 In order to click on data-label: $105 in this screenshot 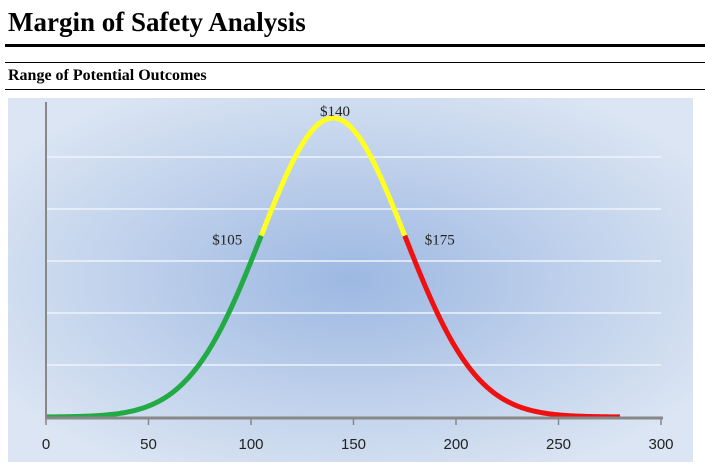, I will do `click(227, 241)`.